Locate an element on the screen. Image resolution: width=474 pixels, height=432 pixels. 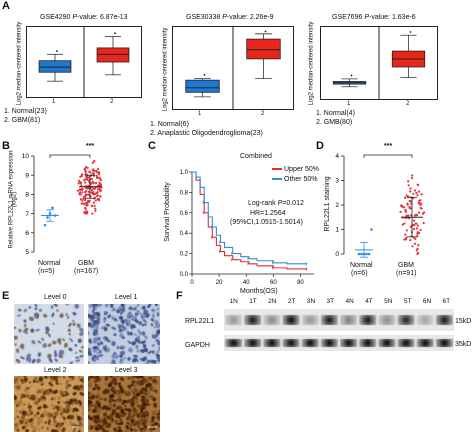
panel-c-hr: HR=1.2564 is located at coordinates (268, 213).